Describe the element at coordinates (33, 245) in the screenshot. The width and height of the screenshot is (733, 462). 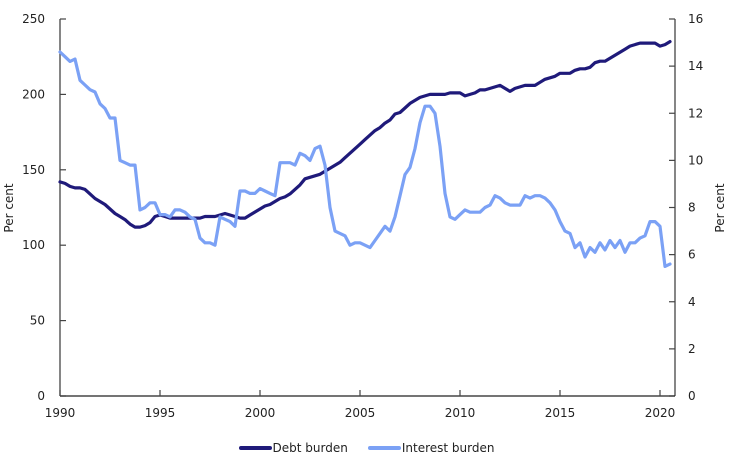
I see `left-tick-label: 100` at that location.